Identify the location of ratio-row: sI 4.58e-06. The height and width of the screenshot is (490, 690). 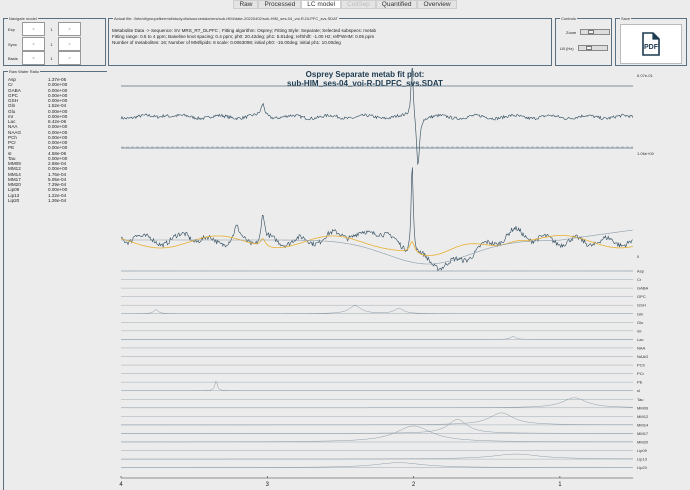
(57, 153).